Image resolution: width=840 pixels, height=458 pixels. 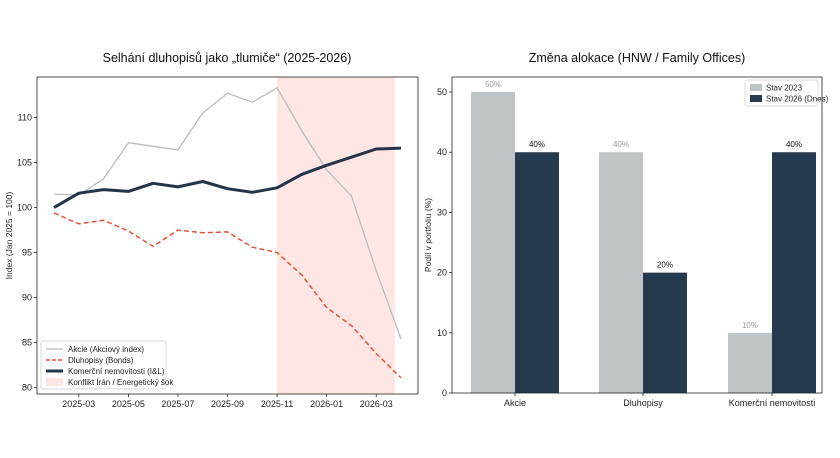 I want to click on legend-label: Konflikt Írán / Energetický šok, so click(x=121, y=382).